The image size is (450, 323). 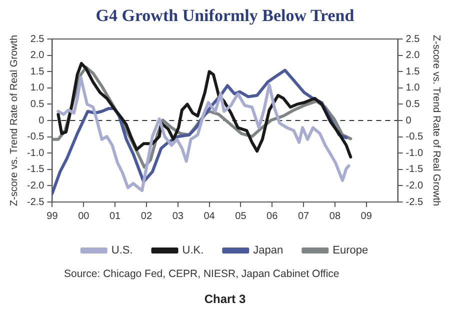 What do you see at coordinates (122, 250) in the screenshot?
I see `legend-label: U.S.` at bounding box center [122, 250].